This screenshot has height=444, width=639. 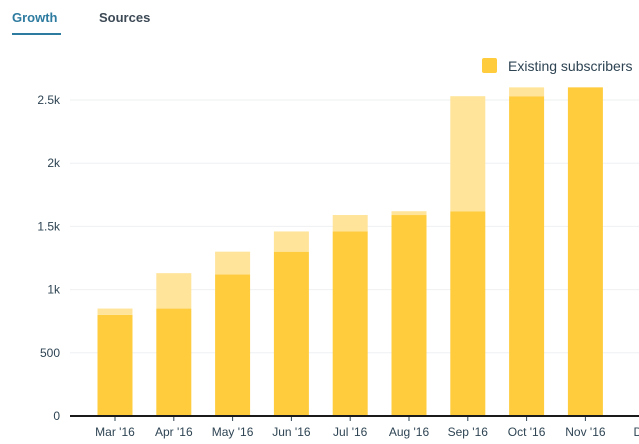 I want to click on x-tick-label: Sep '16, so click(x=468, y=432).